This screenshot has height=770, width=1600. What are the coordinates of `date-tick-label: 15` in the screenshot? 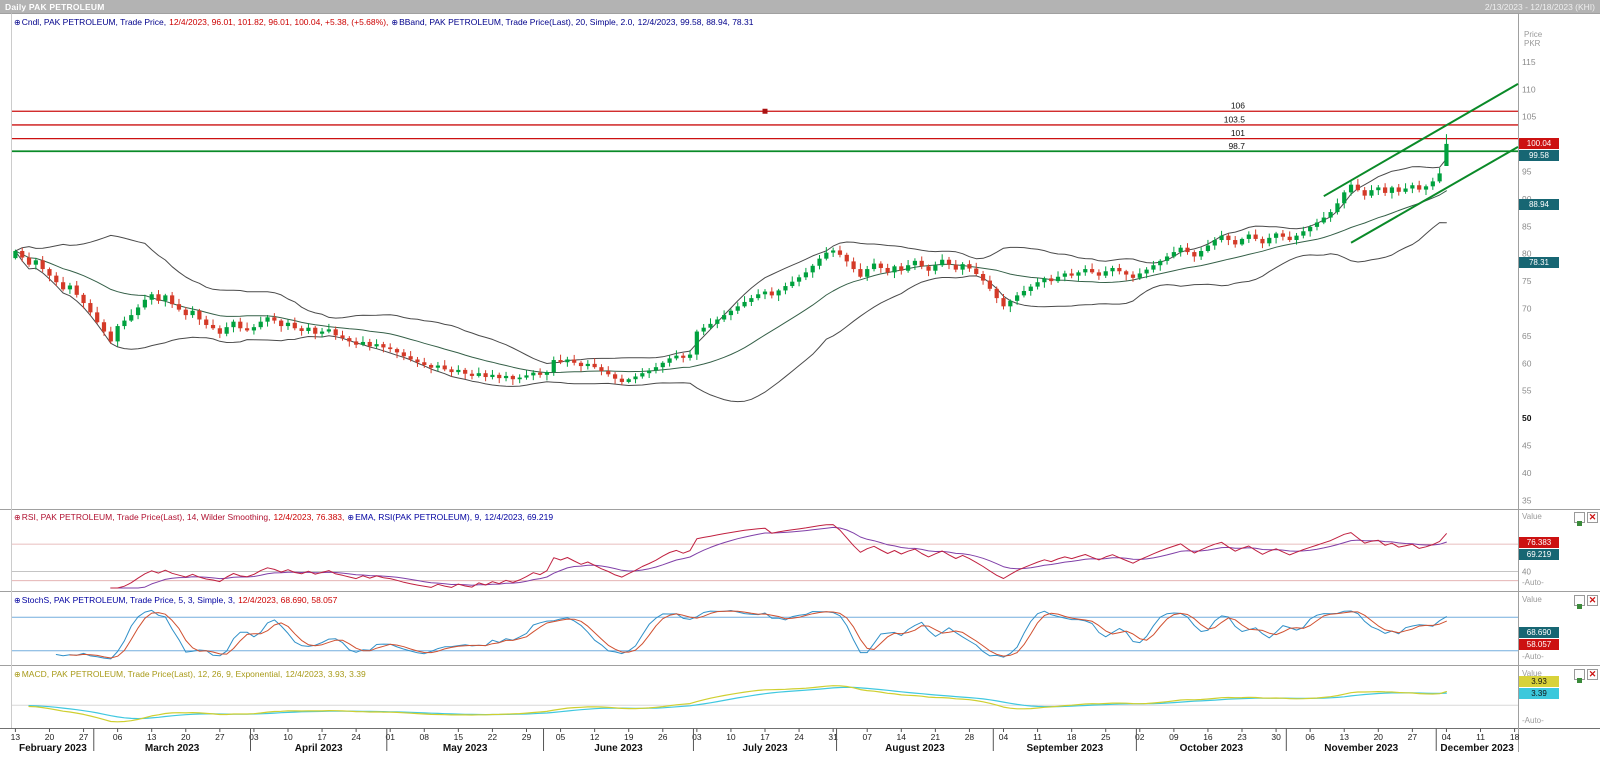 It's located at (459, 737).